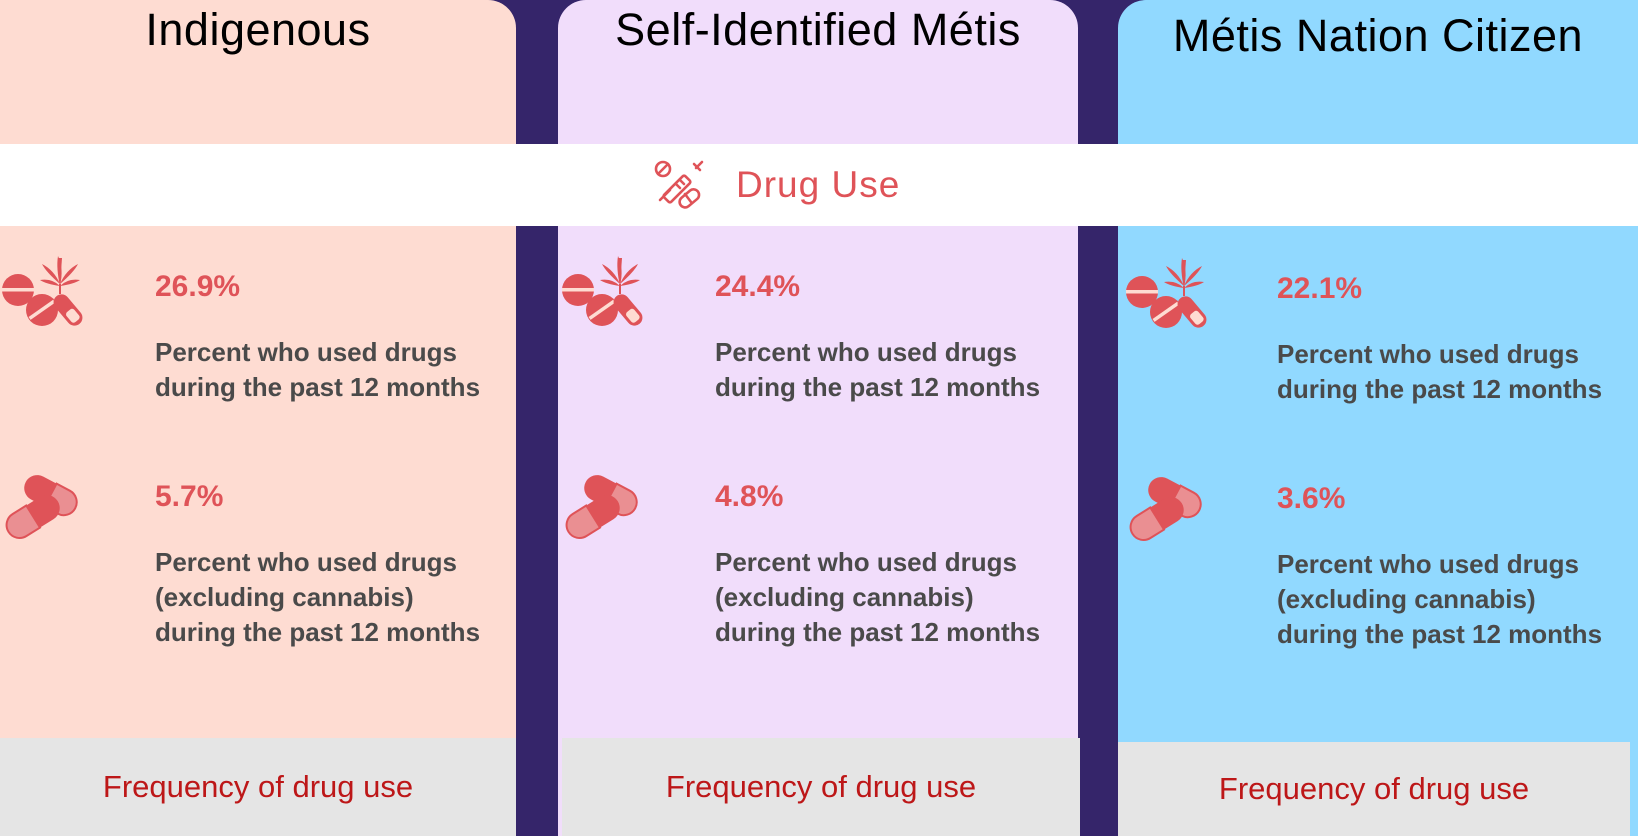 The height and width of the screenshot is (836, 1638). Describe the element at coordinates (818, 29) in the screenshot. I see `column-title: Self-Identified Métis` at that location.